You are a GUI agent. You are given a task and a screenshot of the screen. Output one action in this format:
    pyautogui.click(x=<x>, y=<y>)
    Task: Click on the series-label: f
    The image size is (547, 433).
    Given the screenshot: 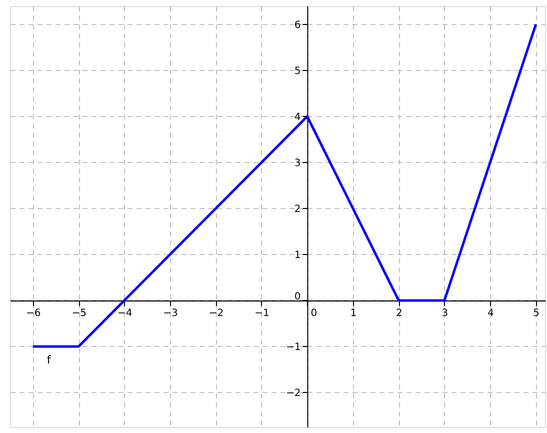 What is the action you would take?
    pyautogui.click(x=49, y=359)
    